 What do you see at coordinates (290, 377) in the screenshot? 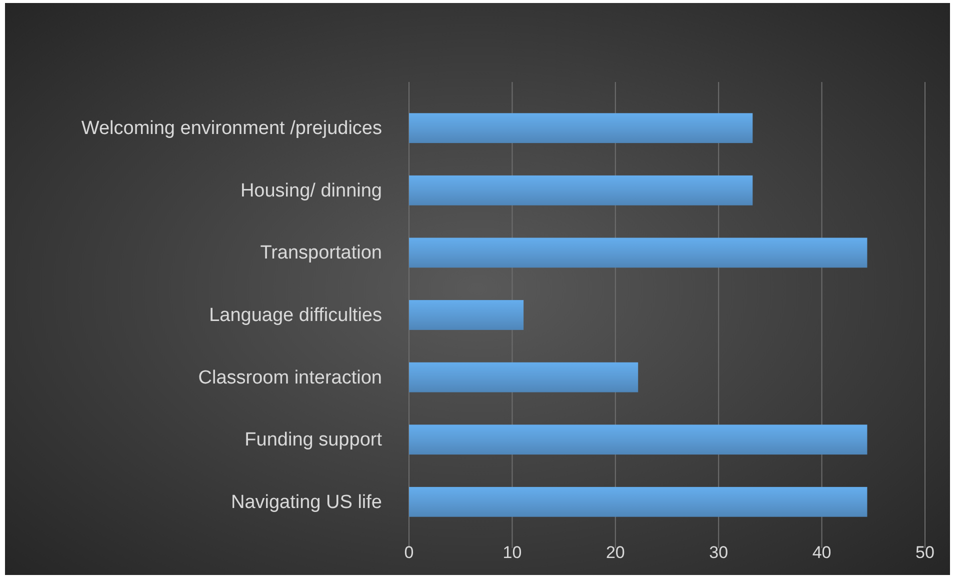
I see `y-tick-label: Classroom interaction` at bounding box center [290, 377].